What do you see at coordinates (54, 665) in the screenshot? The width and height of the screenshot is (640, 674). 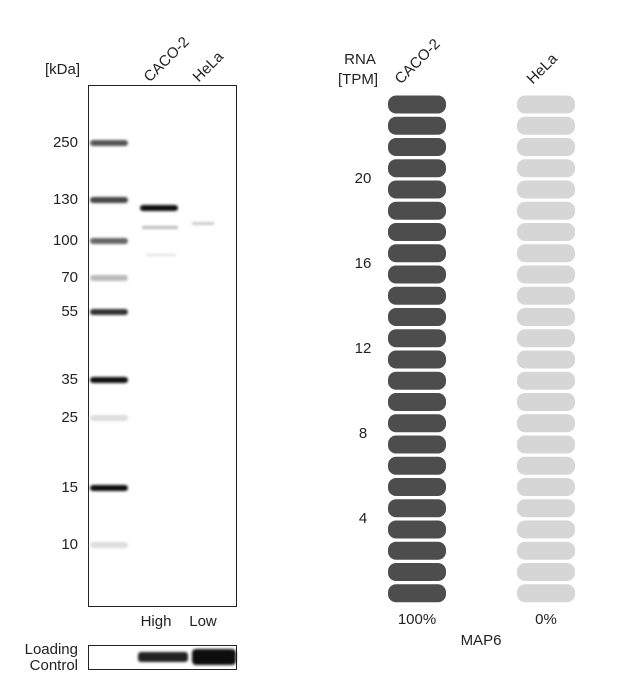 I see `loading-label: Control` at bounding box center [54, 665].